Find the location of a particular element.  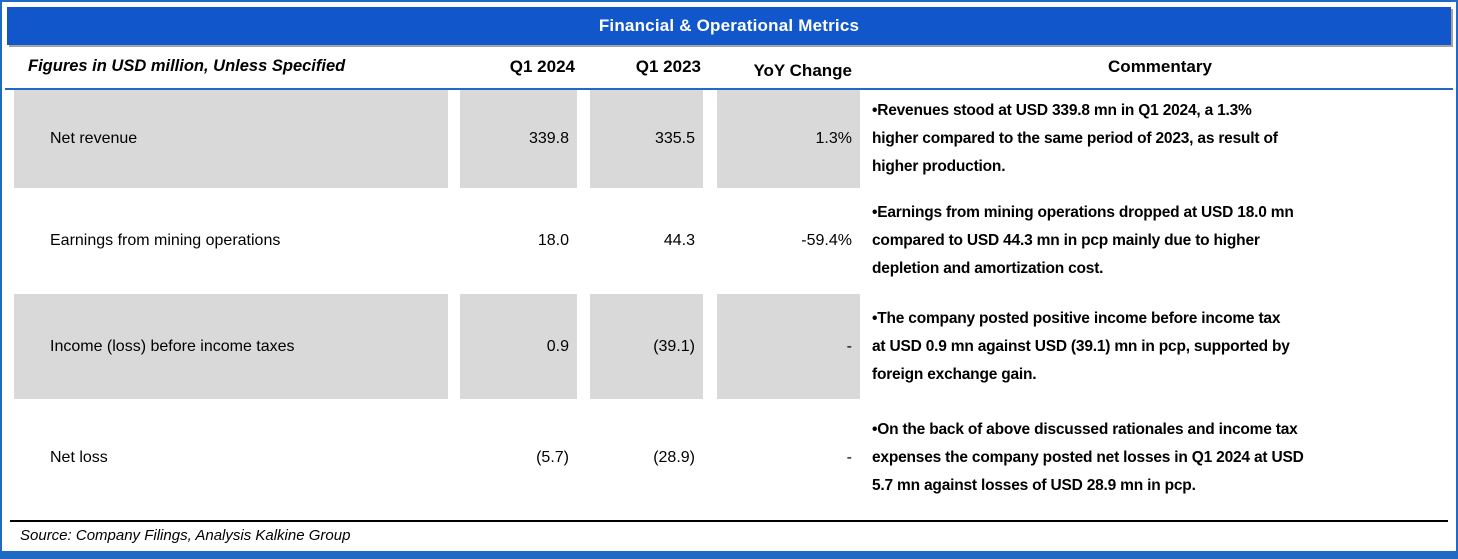

row-label: Income (loss) before income taxes is located at coordinates (231, 346).